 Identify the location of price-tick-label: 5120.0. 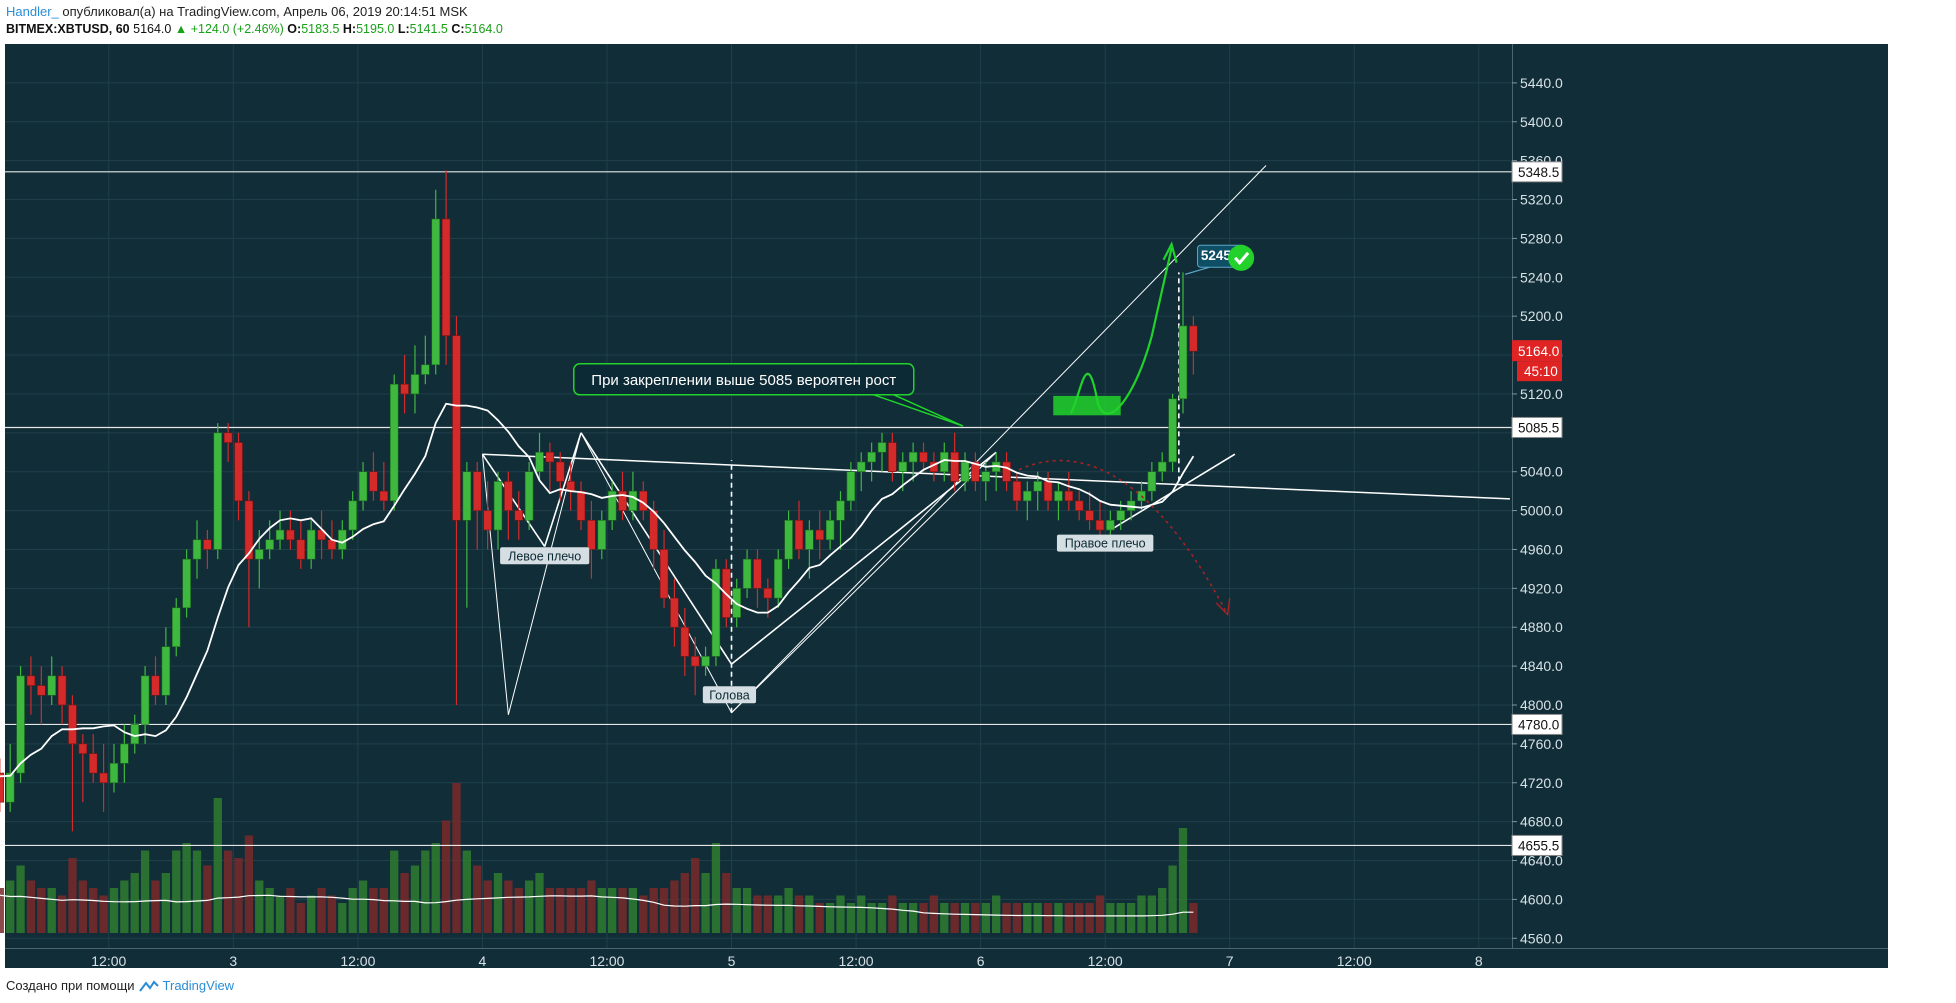
(1541, 394).